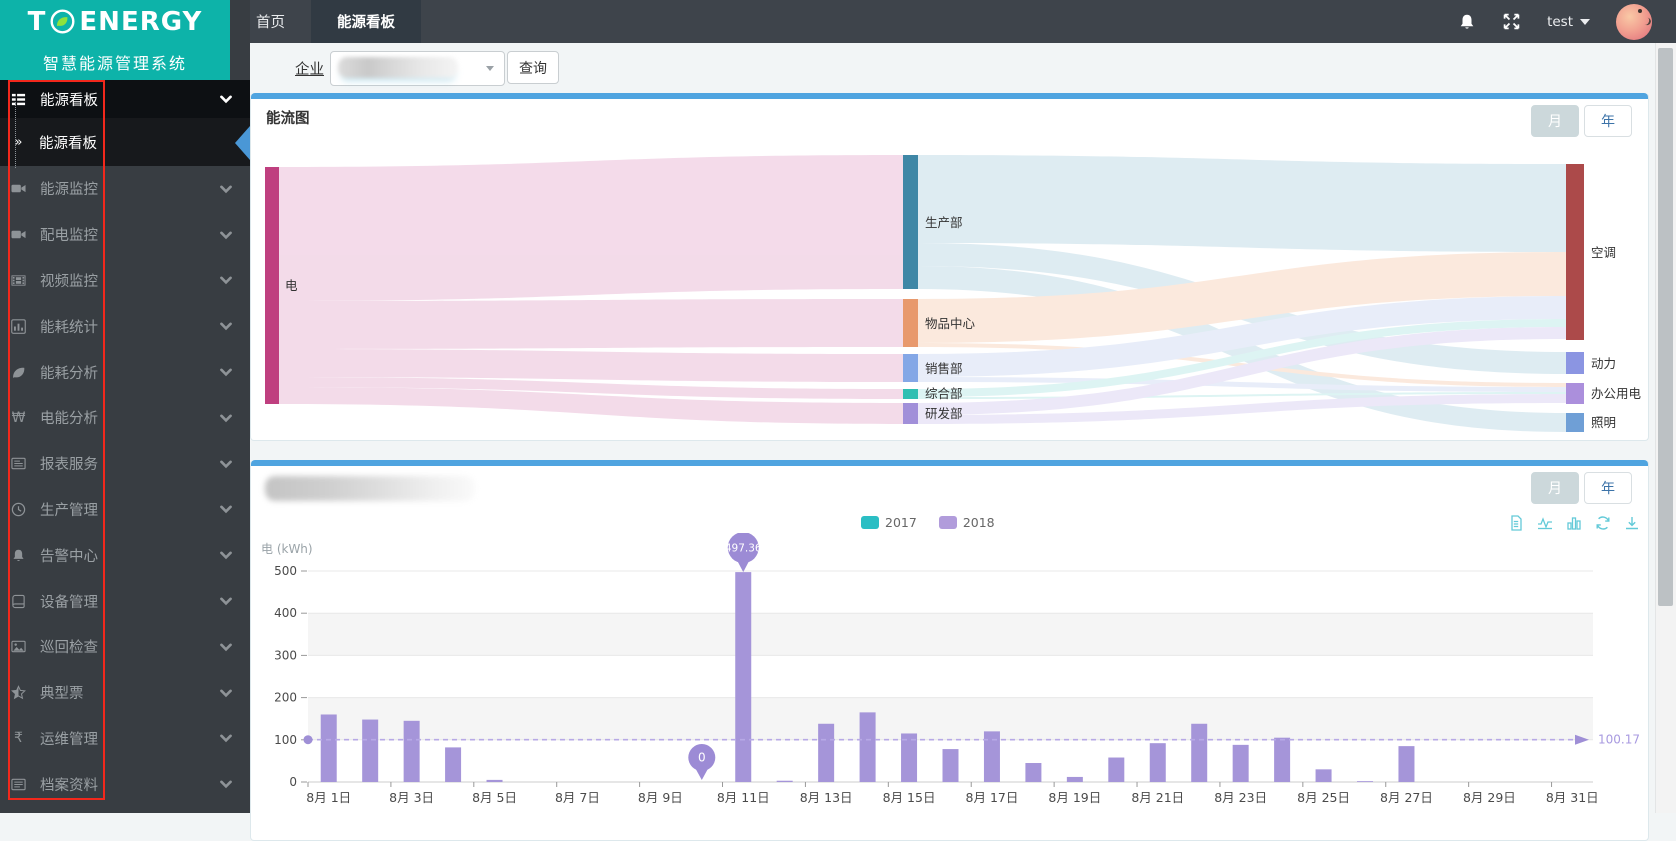 The width and height of the screenshot is (1676, 841). I want to click on sidebar-item-equipment-management: 设备管理, so click(125, 601).